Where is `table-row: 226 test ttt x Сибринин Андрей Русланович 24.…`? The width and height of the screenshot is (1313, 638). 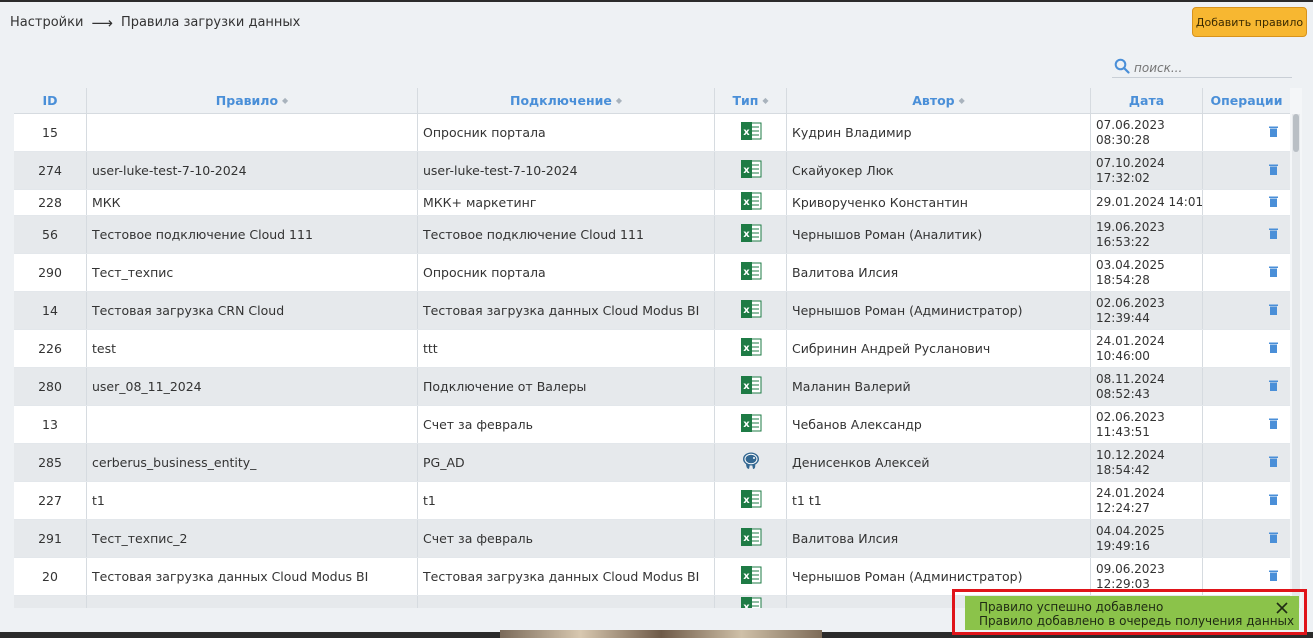 table-row: 226 test ttt x Сибринин Андрей Русланович 24.… is located at coordinates (652, 349).